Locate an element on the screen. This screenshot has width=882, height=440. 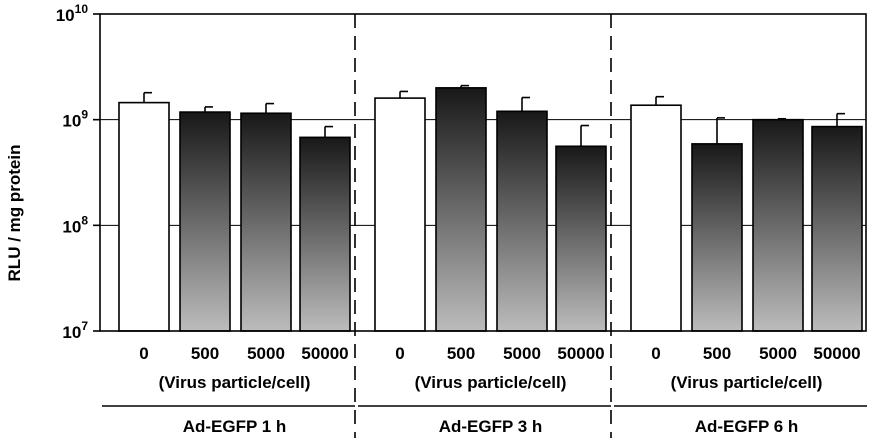
group-label: Ad-EGFP 6 h is located at coordinates (747, 426).